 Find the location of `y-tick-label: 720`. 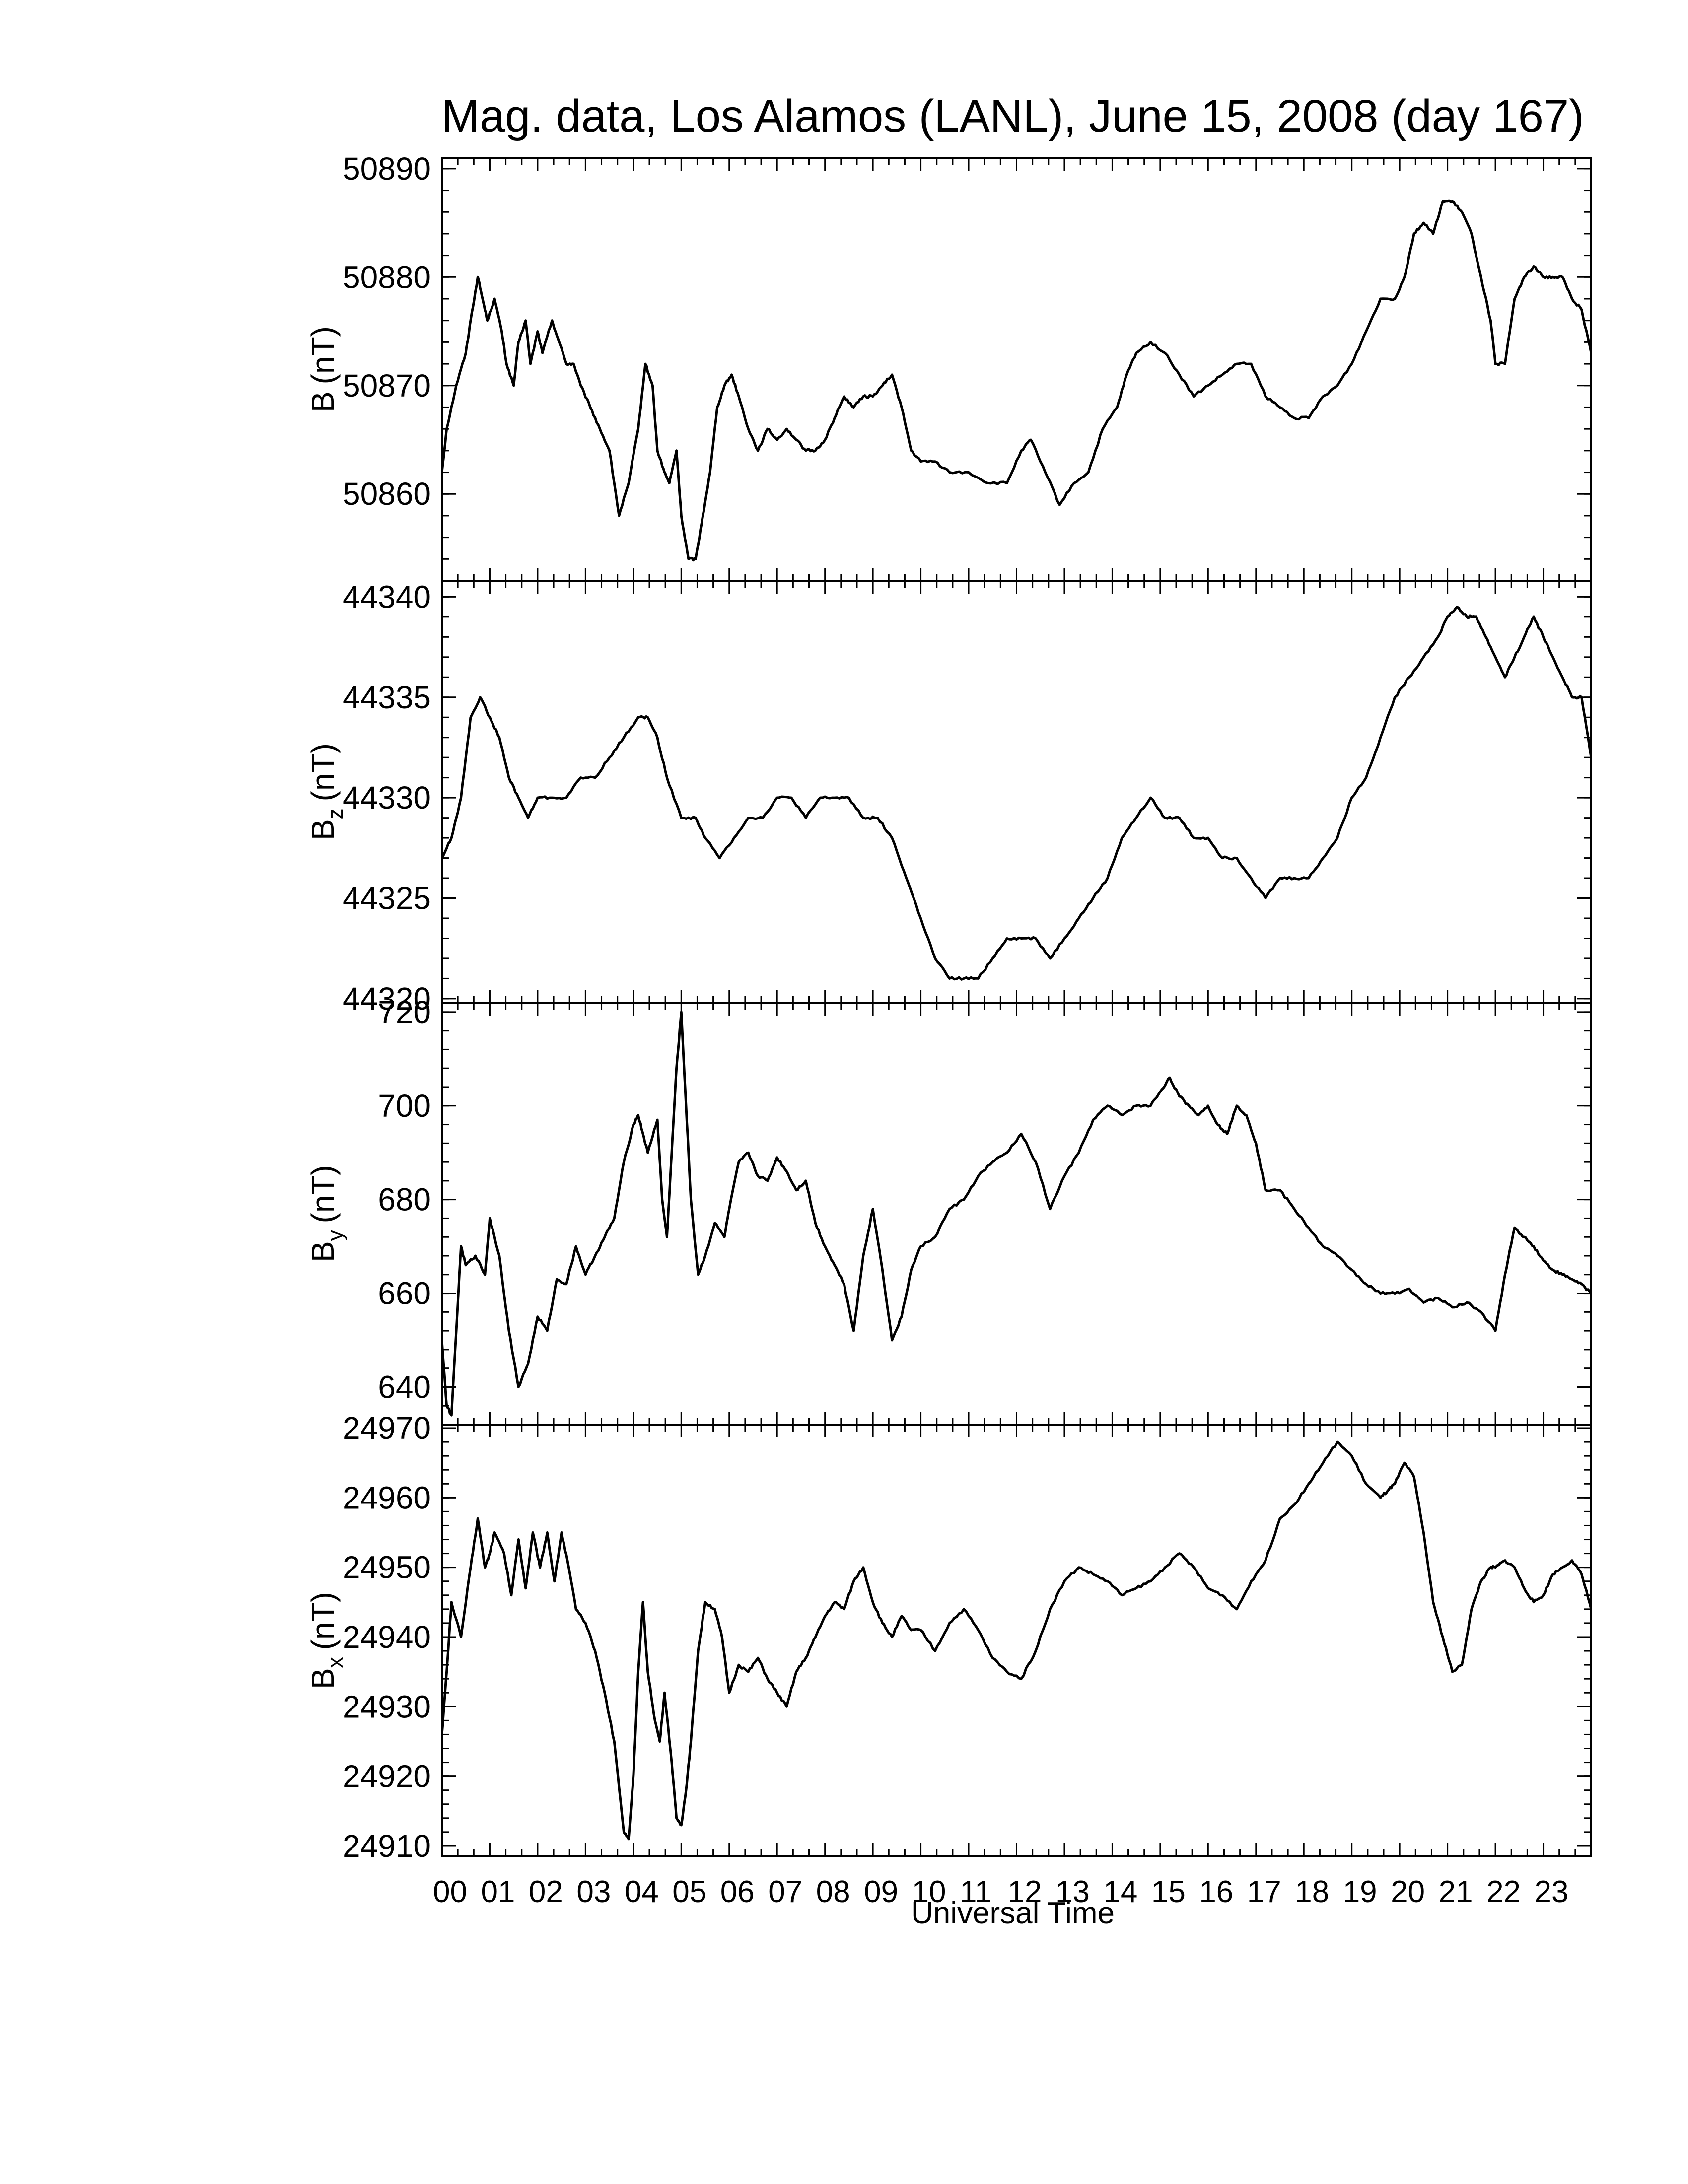

y-tick-label: 720 is located at coordinates (404, 1012).